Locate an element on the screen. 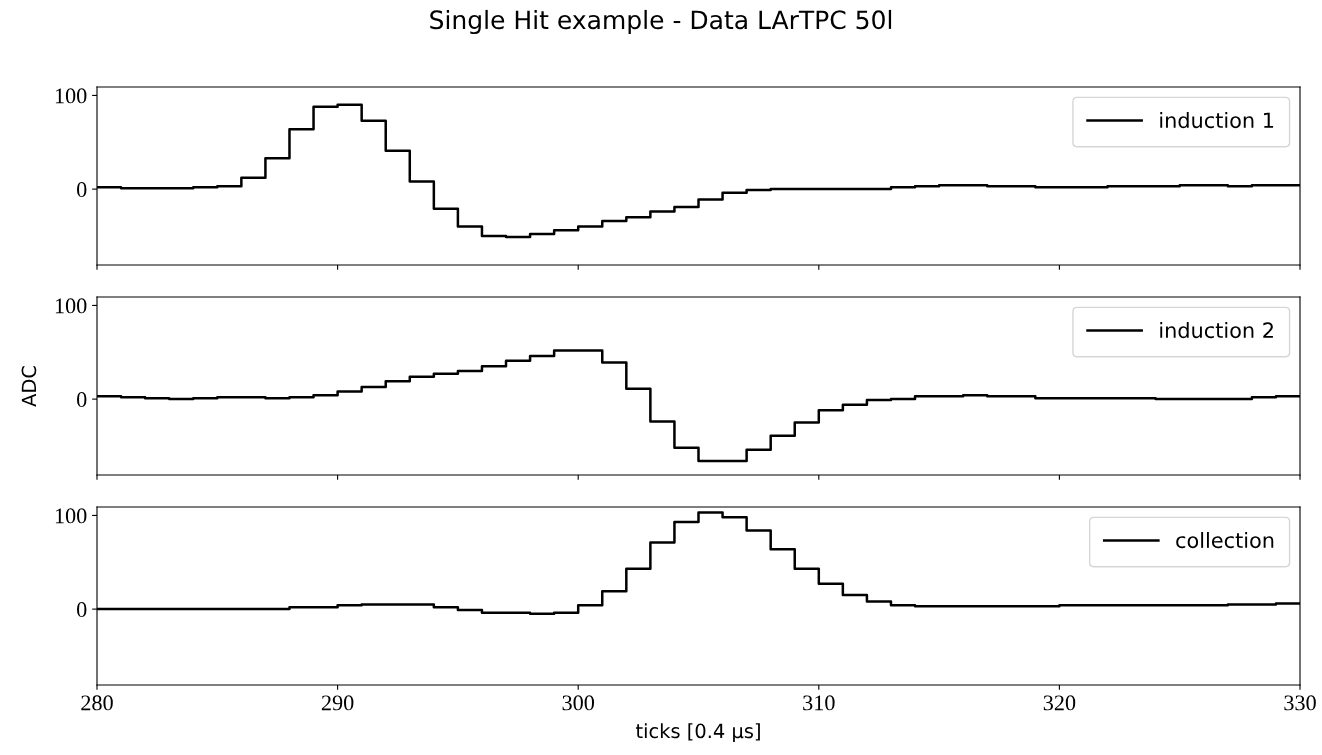  x-tick-label: 310 is located at coordinates (819, 703).